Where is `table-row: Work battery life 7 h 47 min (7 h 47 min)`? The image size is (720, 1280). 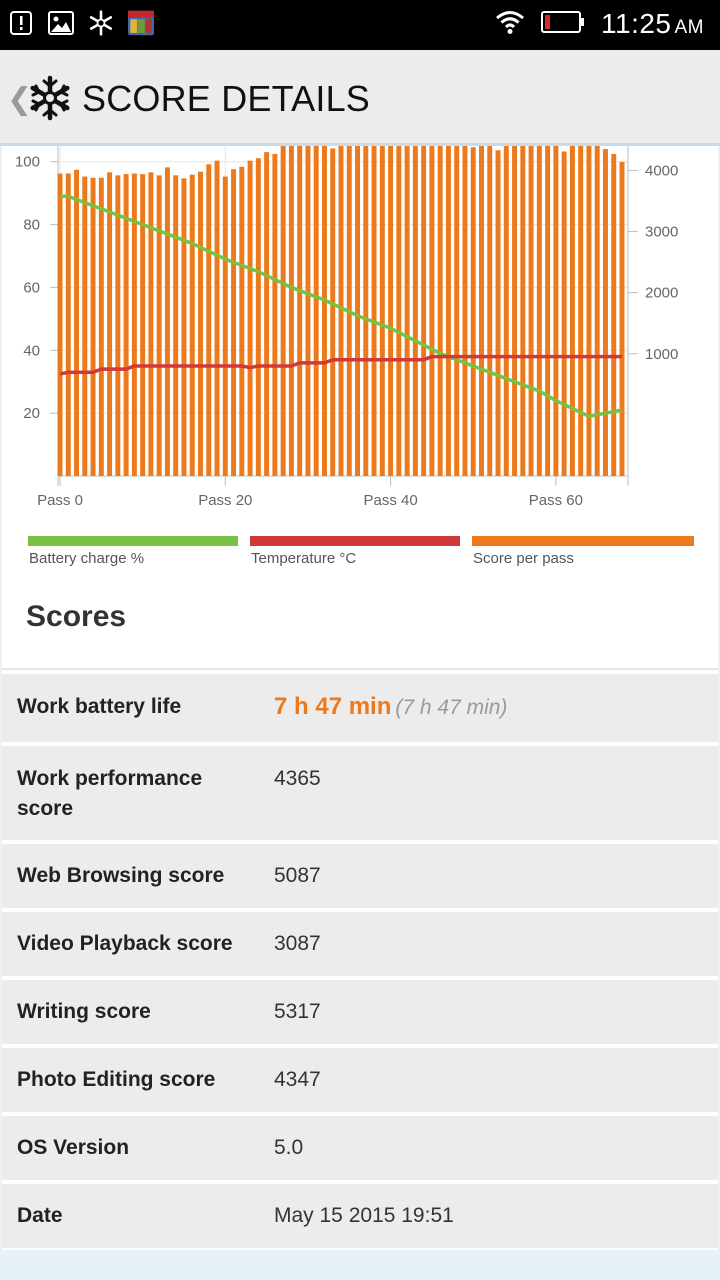
table-row: Work battery life 7 h 47 min (7 h 47 min) is located at coordinates (360, 708).